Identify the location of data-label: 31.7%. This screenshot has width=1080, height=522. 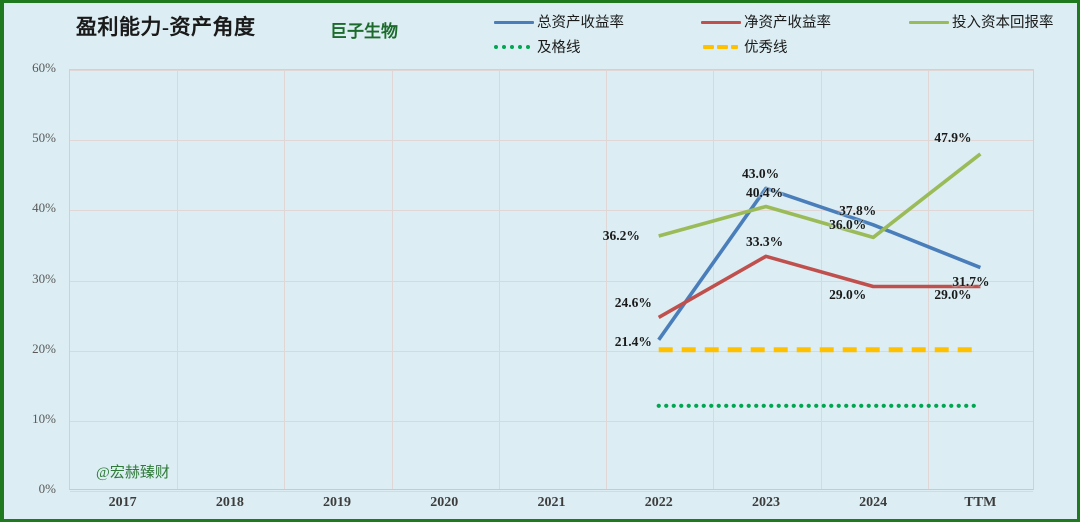
(971, 281).